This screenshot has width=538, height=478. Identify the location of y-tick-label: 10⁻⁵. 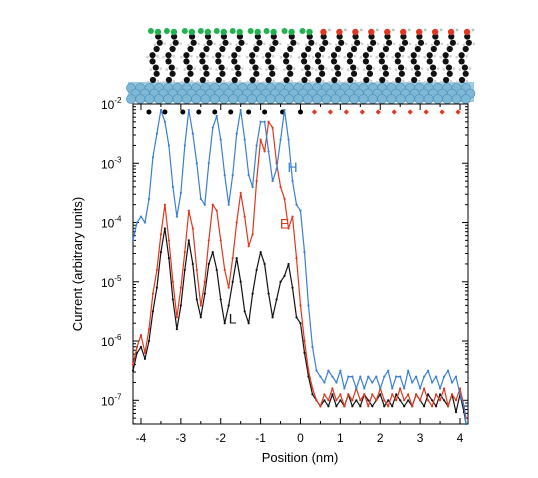
(111, 282).